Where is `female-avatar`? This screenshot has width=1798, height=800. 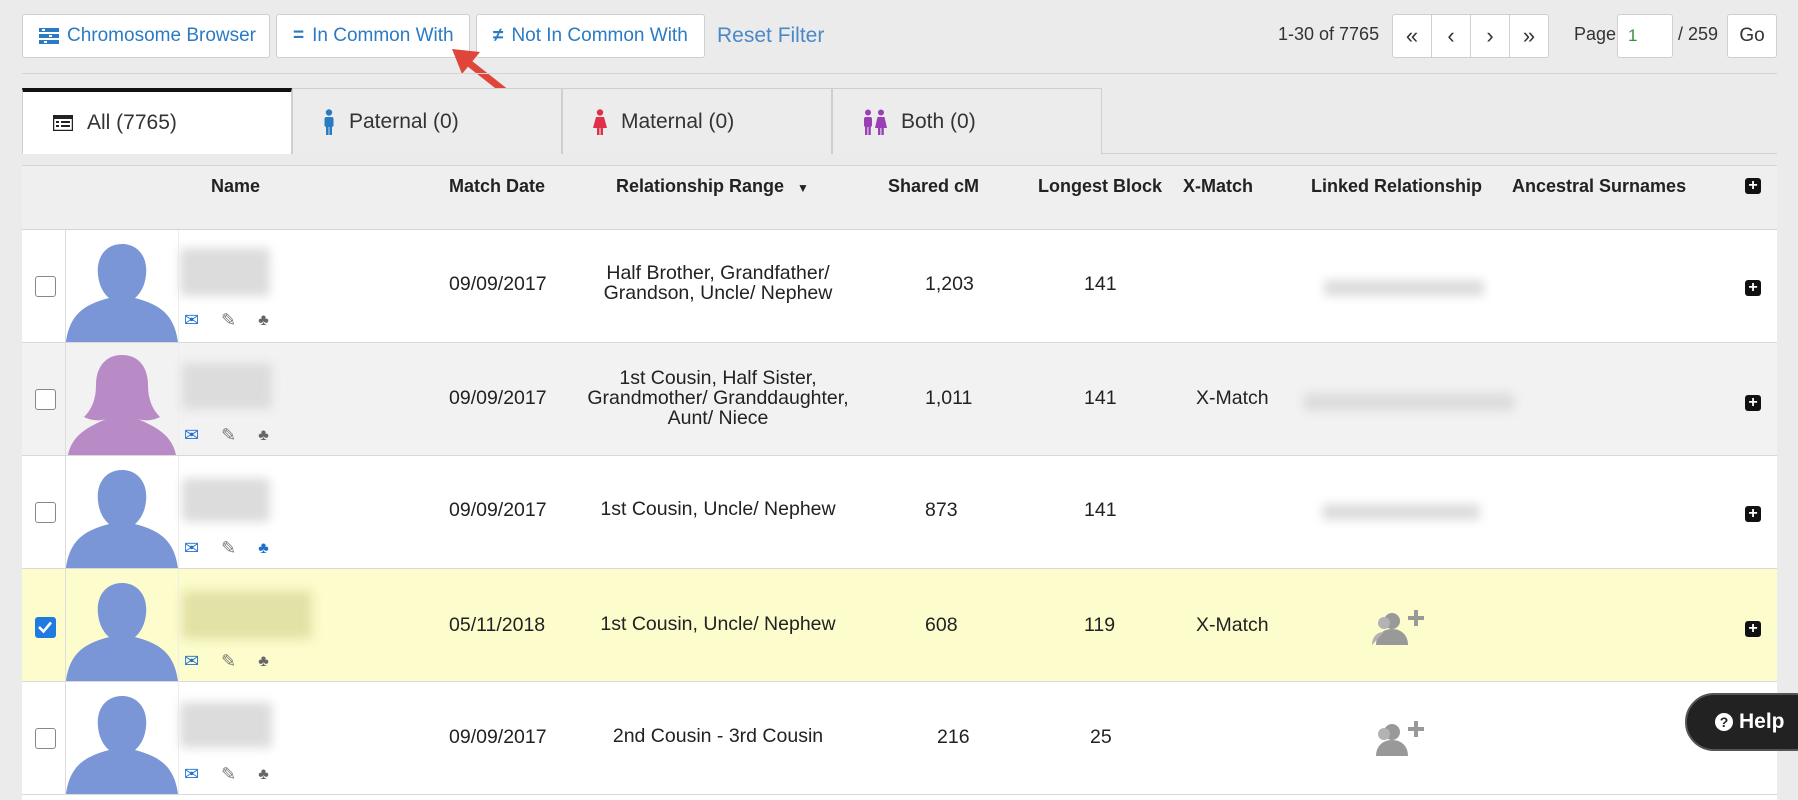 female-avatar is located at coordinates (122, 399).